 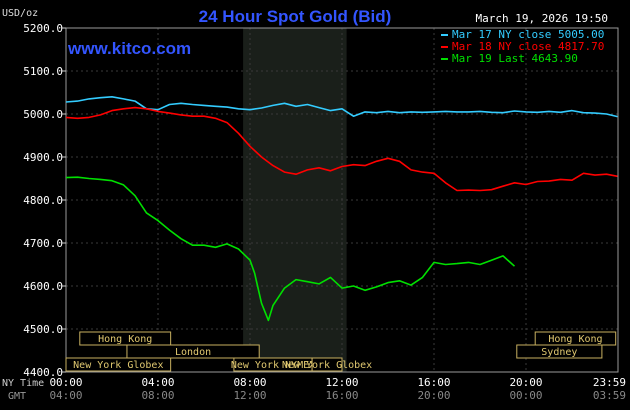 What do you see at coordinates (43, 114) in the screenshot?
I see `y-tick-label: 5000.0` at bounding box center [43, 114].